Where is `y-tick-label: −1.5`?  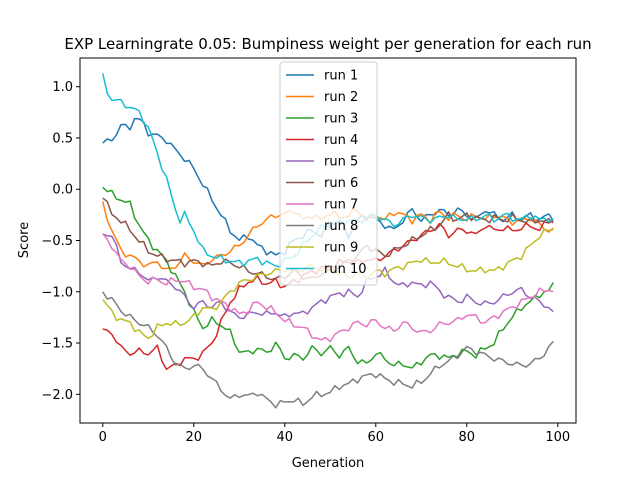 y-tick-label: −1.5 is located at coordinates (57, 344).